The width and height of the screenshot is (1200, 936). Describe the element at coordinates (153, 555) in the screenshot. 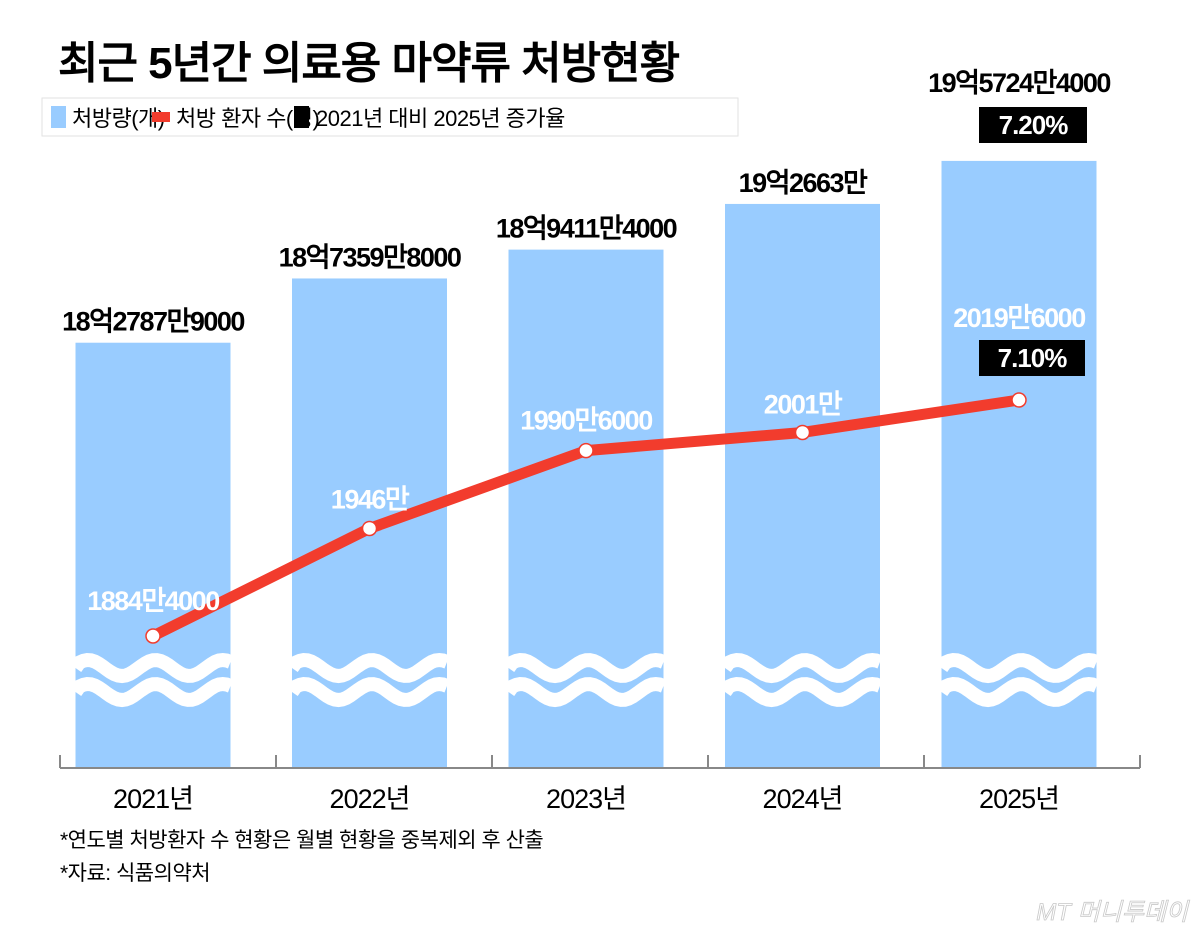

I see `bar-2021년` at that location.